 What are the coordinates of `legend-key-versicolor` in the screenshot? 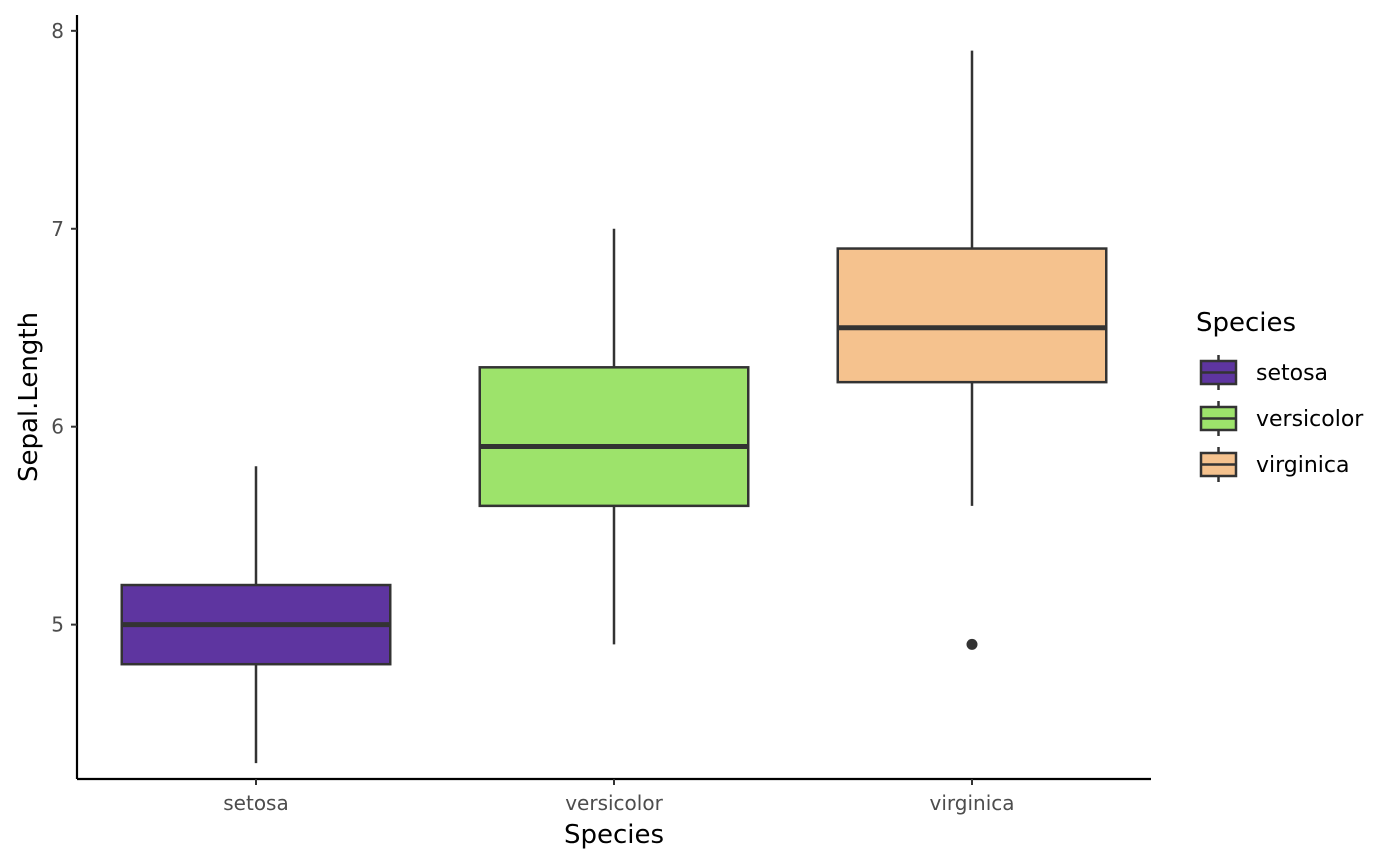 It's located at (1218, 418).